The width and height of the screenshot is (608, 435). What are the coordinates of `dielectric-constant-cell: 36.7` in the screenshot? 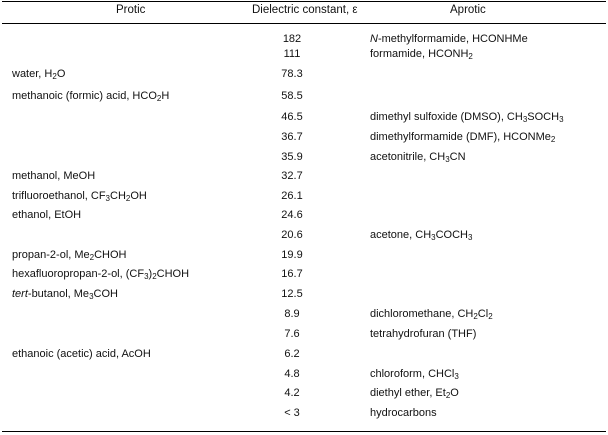 It's located at (292, 137).